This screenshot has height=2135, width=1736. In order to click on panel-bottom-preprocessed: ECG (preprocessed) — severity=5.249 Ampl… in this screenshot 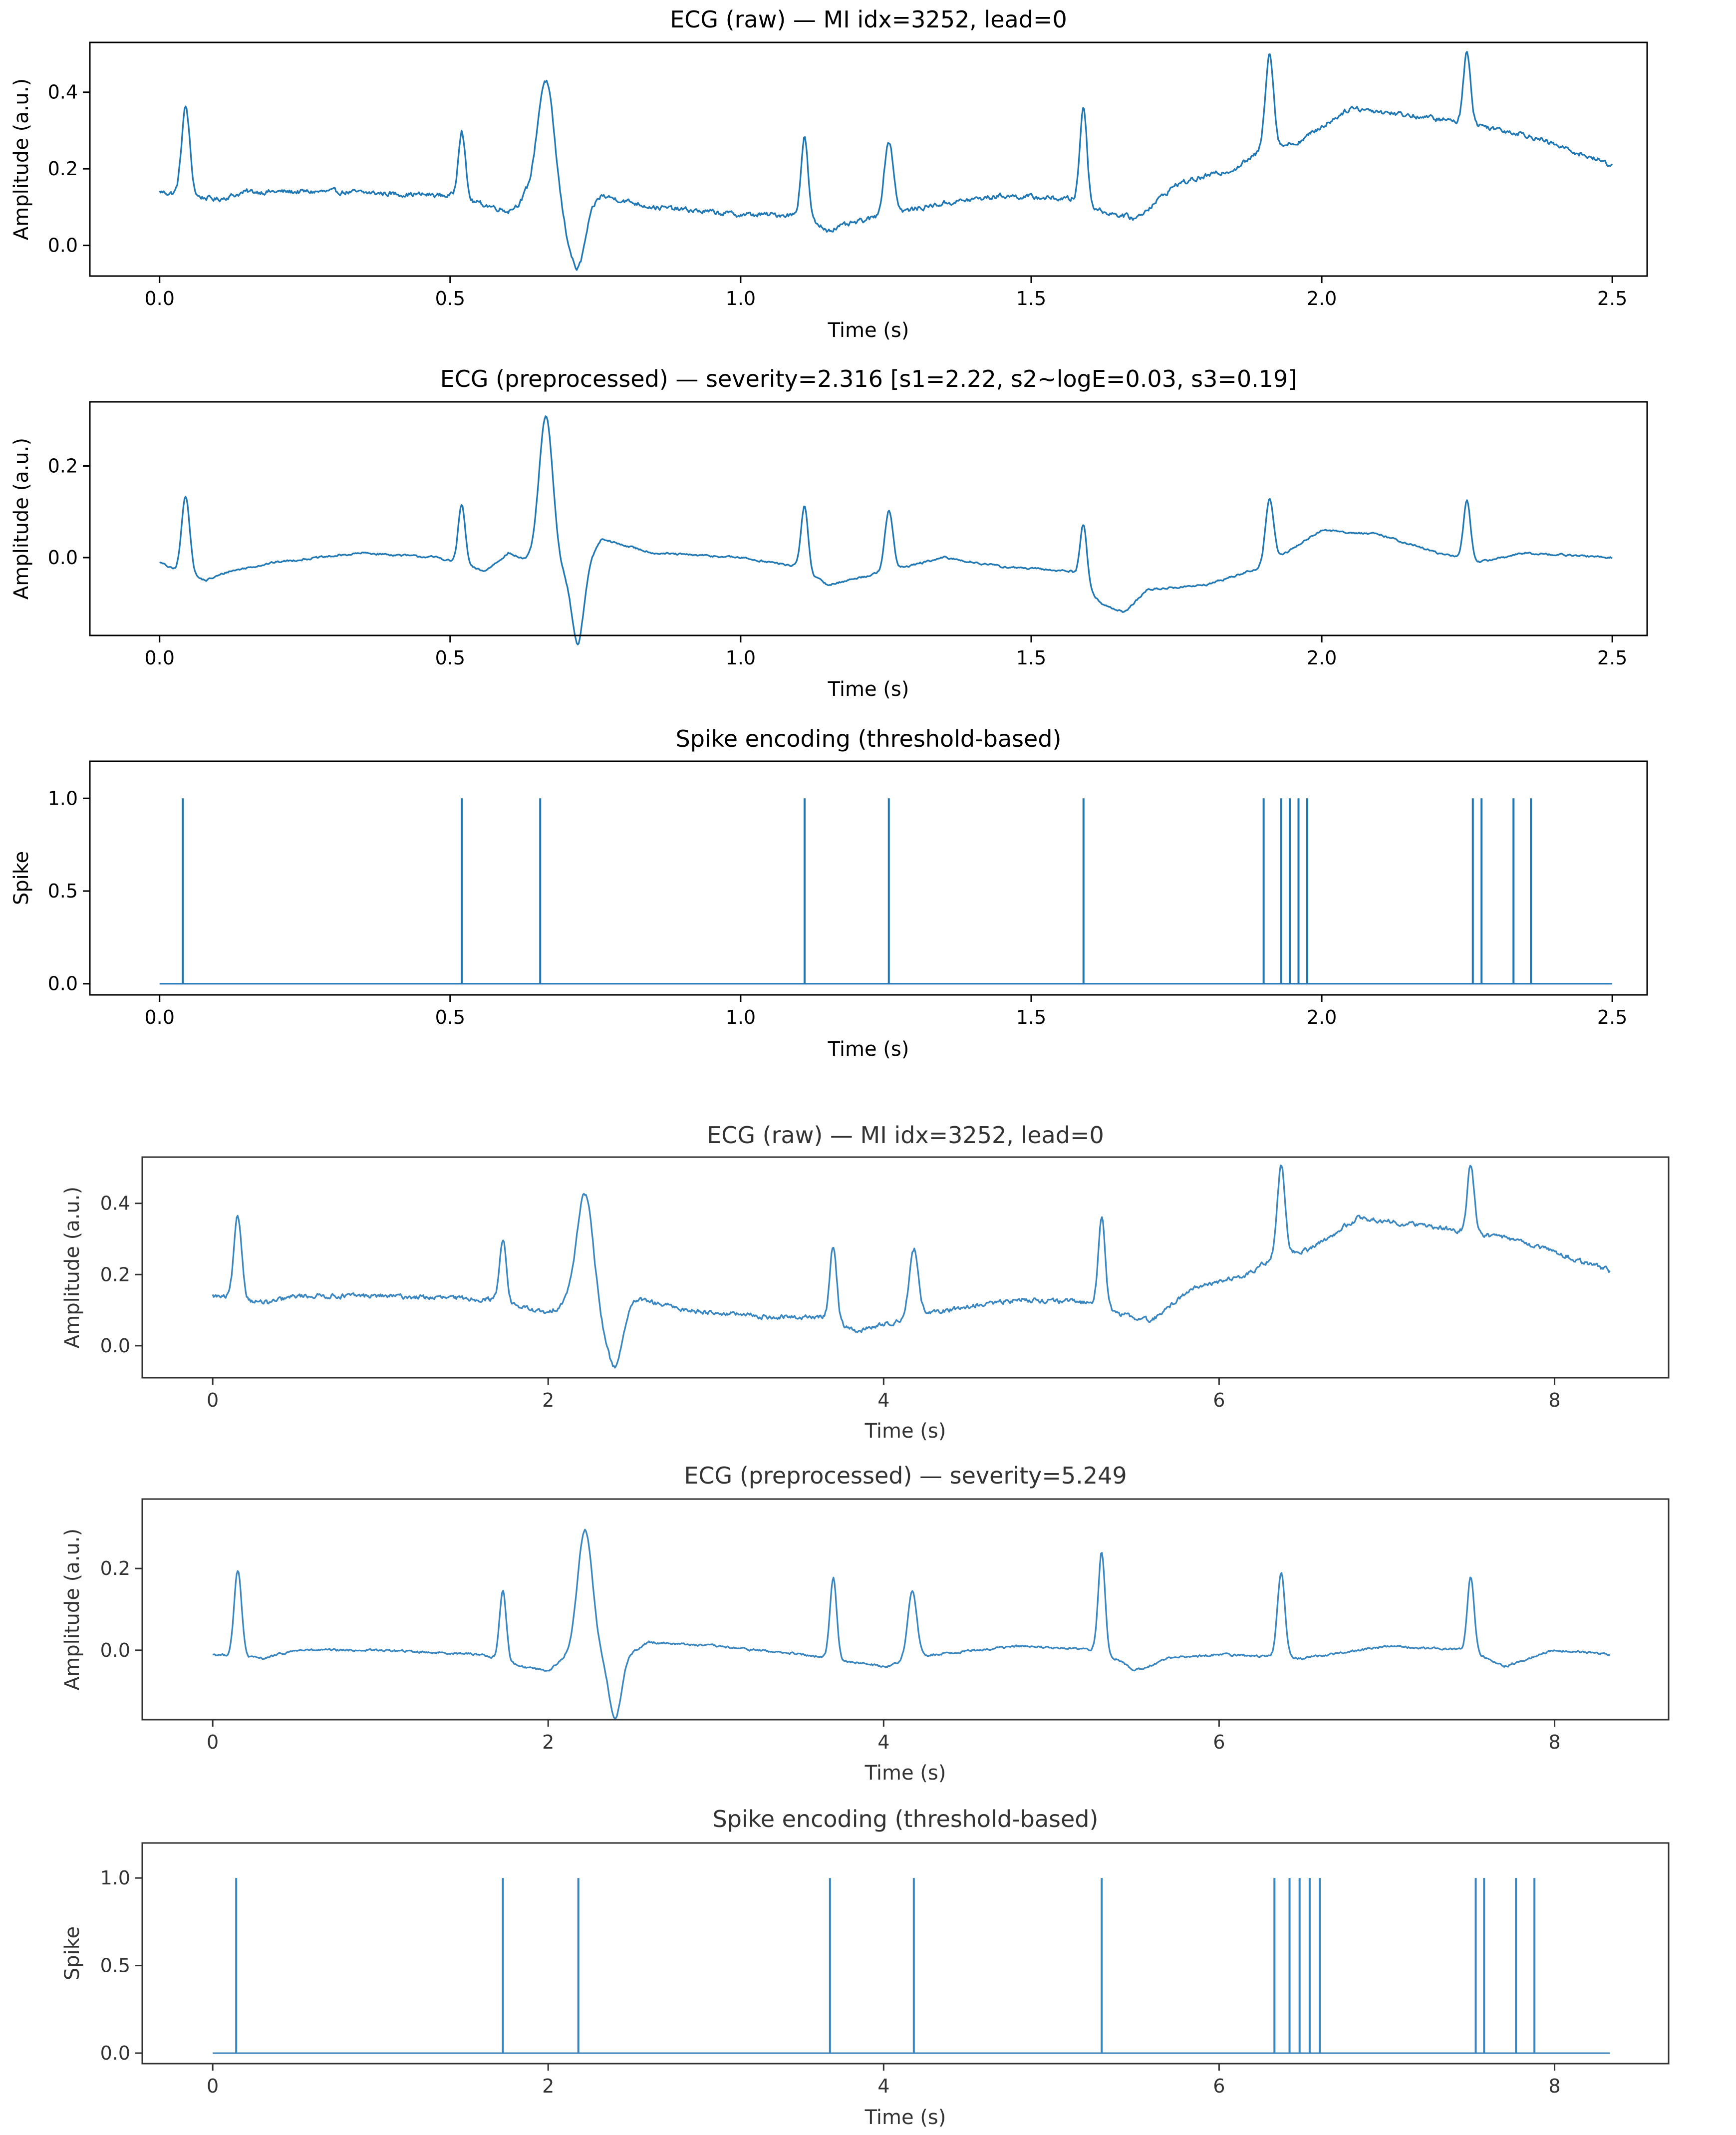, I will do `click(865, 1623)`.